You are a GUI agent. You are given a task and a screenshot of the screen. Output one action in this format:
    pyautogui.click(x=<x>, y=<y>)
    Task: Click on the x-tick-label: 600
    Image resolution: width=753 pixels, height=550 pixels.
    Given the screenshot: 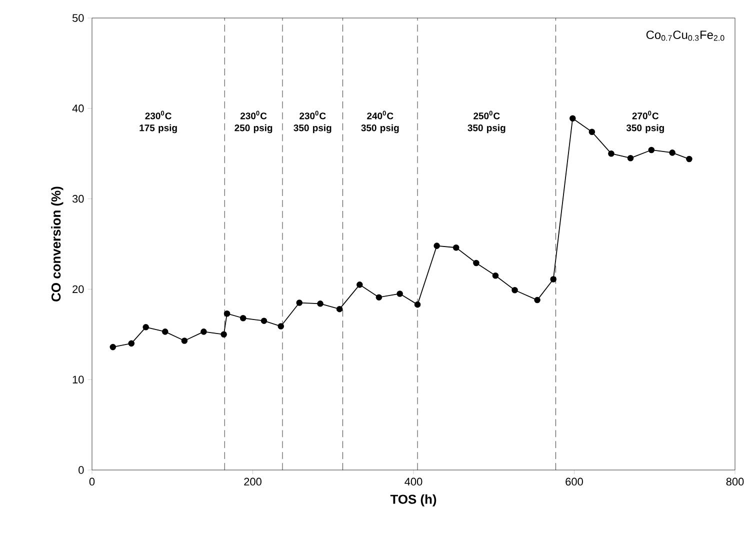 What is the action you would take?
    pyautogui.click(x=574, y=482)
    